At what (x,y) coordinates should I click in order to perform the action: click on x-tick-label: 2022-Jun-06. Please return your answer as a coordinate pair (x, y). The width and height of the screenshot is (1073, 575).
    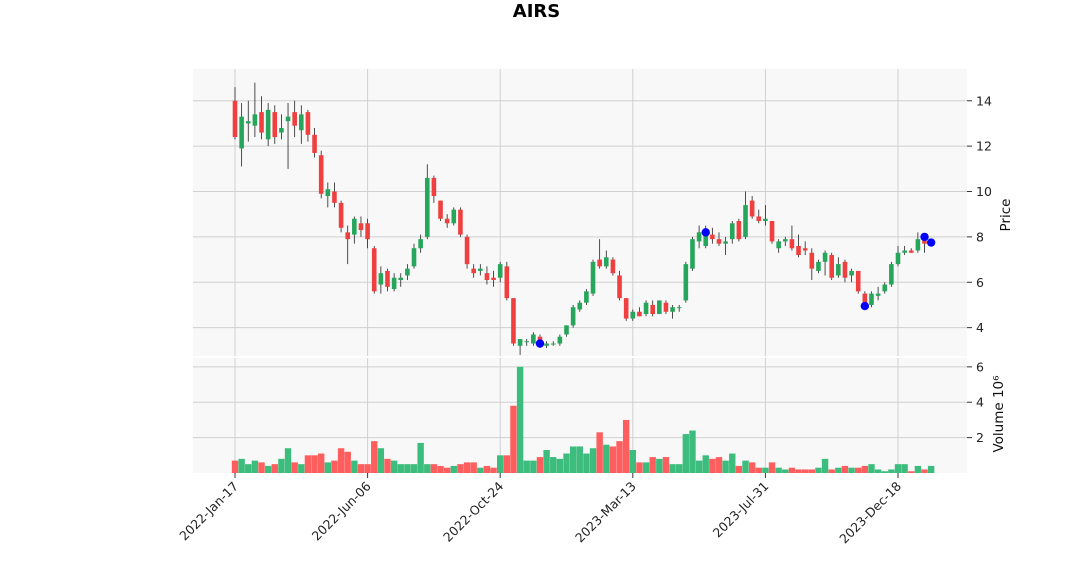
    Looking at the image, I should click on (341, 510).